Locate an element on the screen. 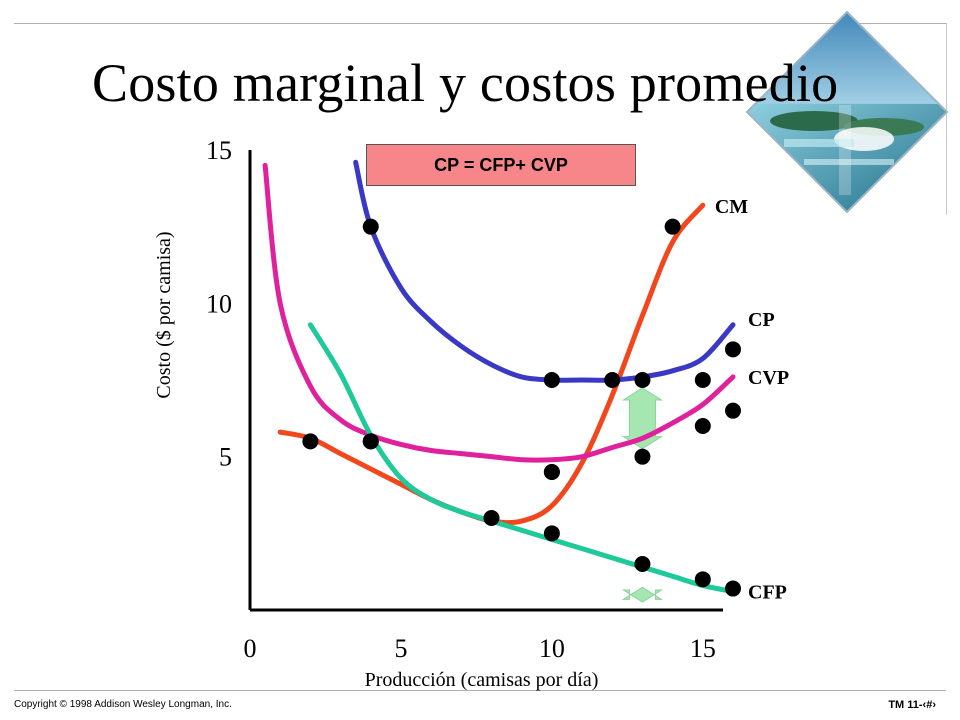  x-tick-label: 10 is located at coordinates (552, 648).